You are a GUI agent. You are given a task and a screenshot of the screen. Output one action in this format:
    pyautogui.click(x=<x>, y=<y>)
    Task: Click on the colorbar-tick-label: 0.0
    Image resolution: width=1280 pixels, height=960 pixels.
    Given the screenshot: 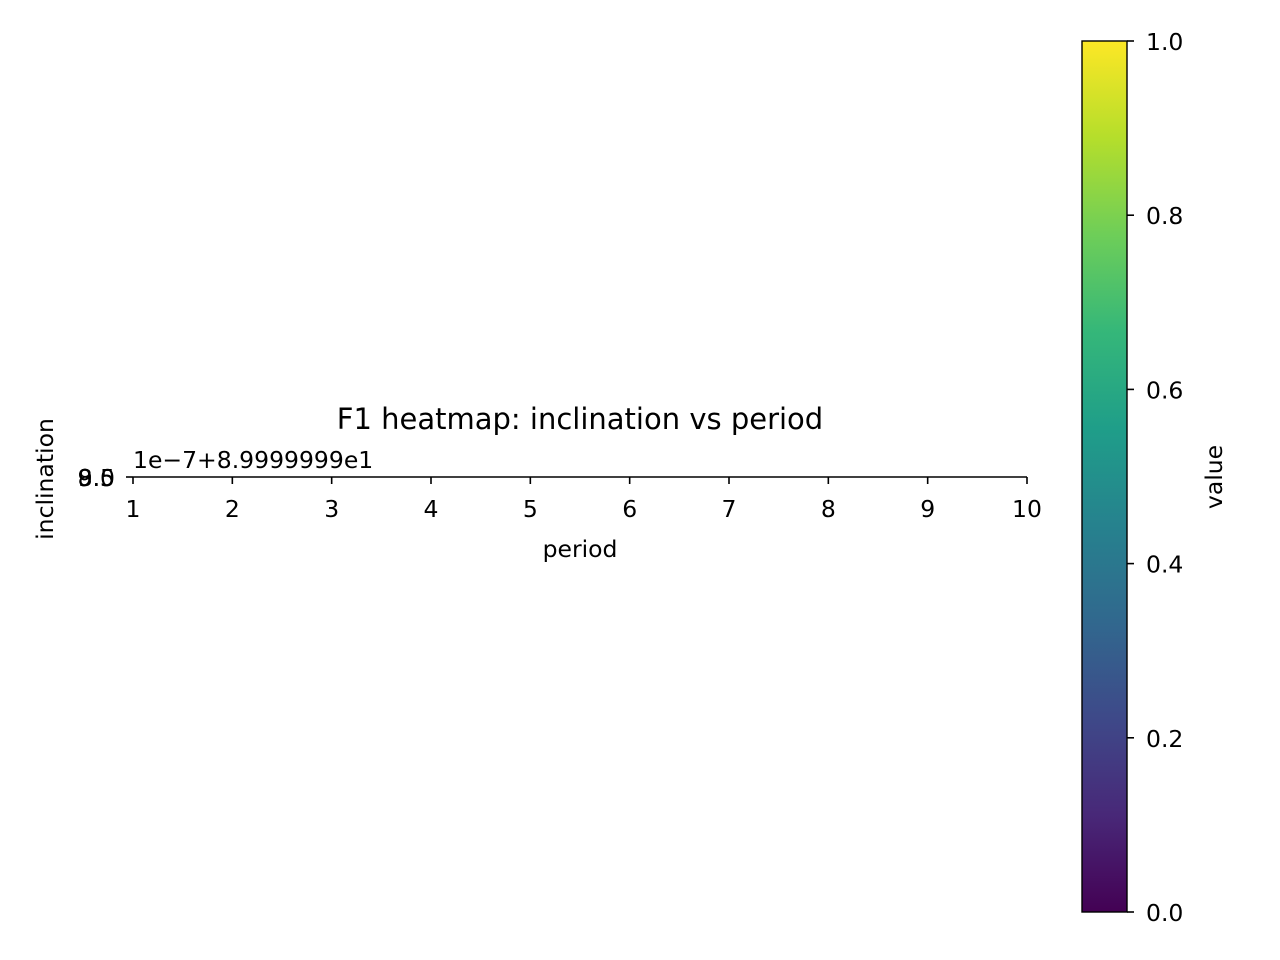 What is the action you would take?
    pyautogui.click(x=1164, y=913)
    